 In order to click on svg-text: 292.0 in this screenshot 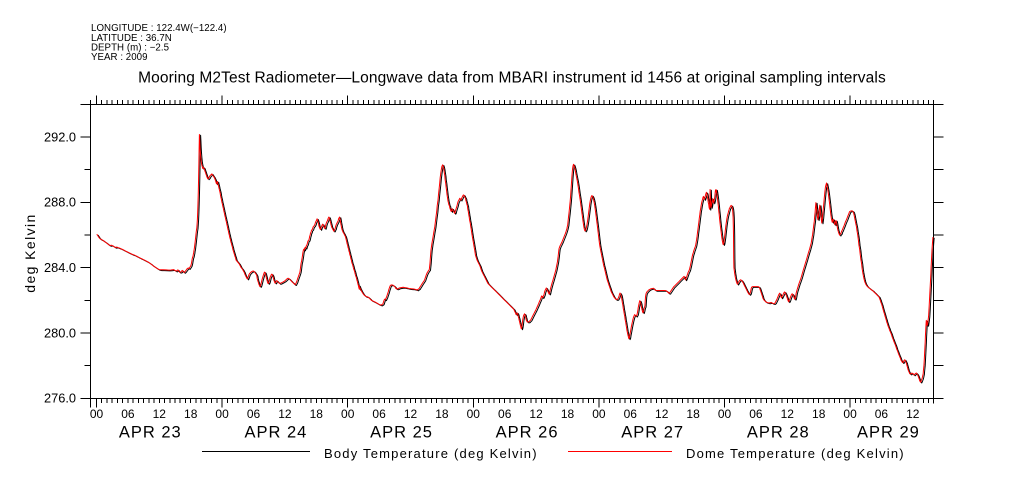, I will do `click(60, 136)`.